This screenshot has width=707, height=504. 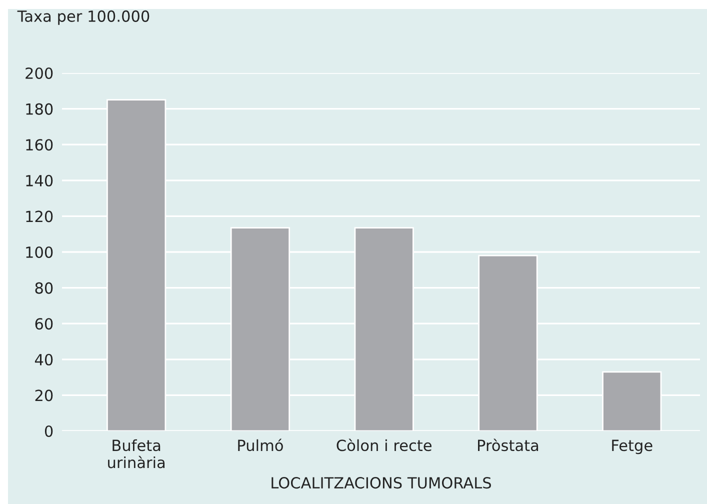 I want to click on y-tick-label: 0, so click(x=48, y=431).